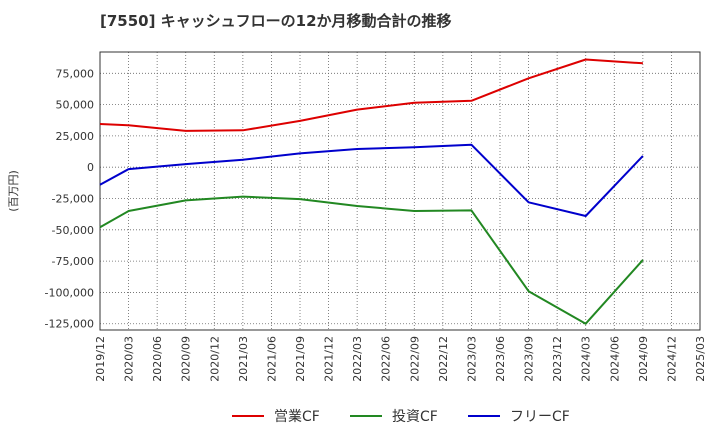 The width and height of the screenshot is (720, 440). Describe the element at coordinates (371, 180) in the screenshot. I see `series-line-free-cf` at that location.